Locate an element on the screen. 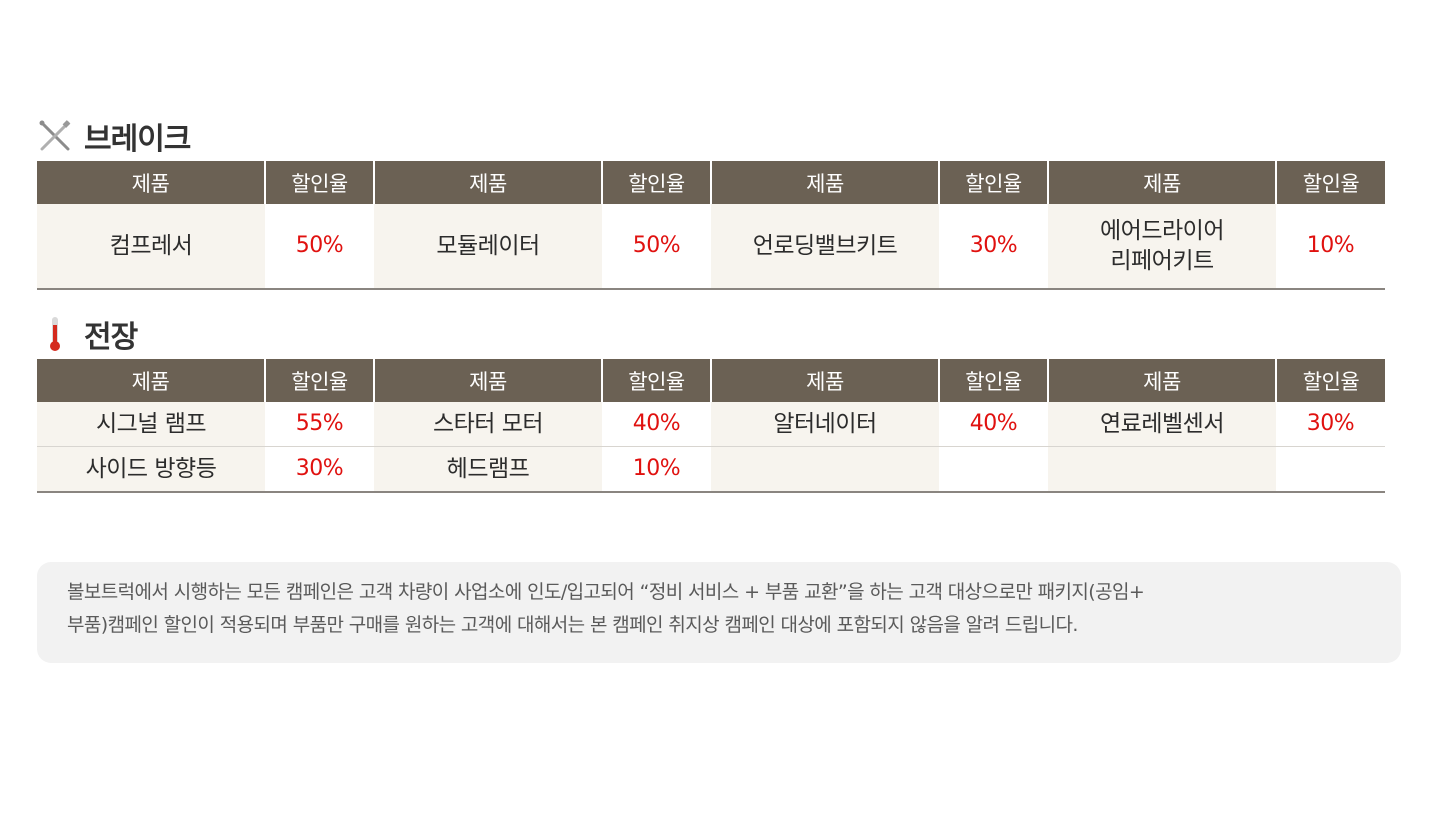 Image resolution: width=1440 pixels, height=813 pixels. section-title-brake: 브레이크 is located at coordinates (114, 136).